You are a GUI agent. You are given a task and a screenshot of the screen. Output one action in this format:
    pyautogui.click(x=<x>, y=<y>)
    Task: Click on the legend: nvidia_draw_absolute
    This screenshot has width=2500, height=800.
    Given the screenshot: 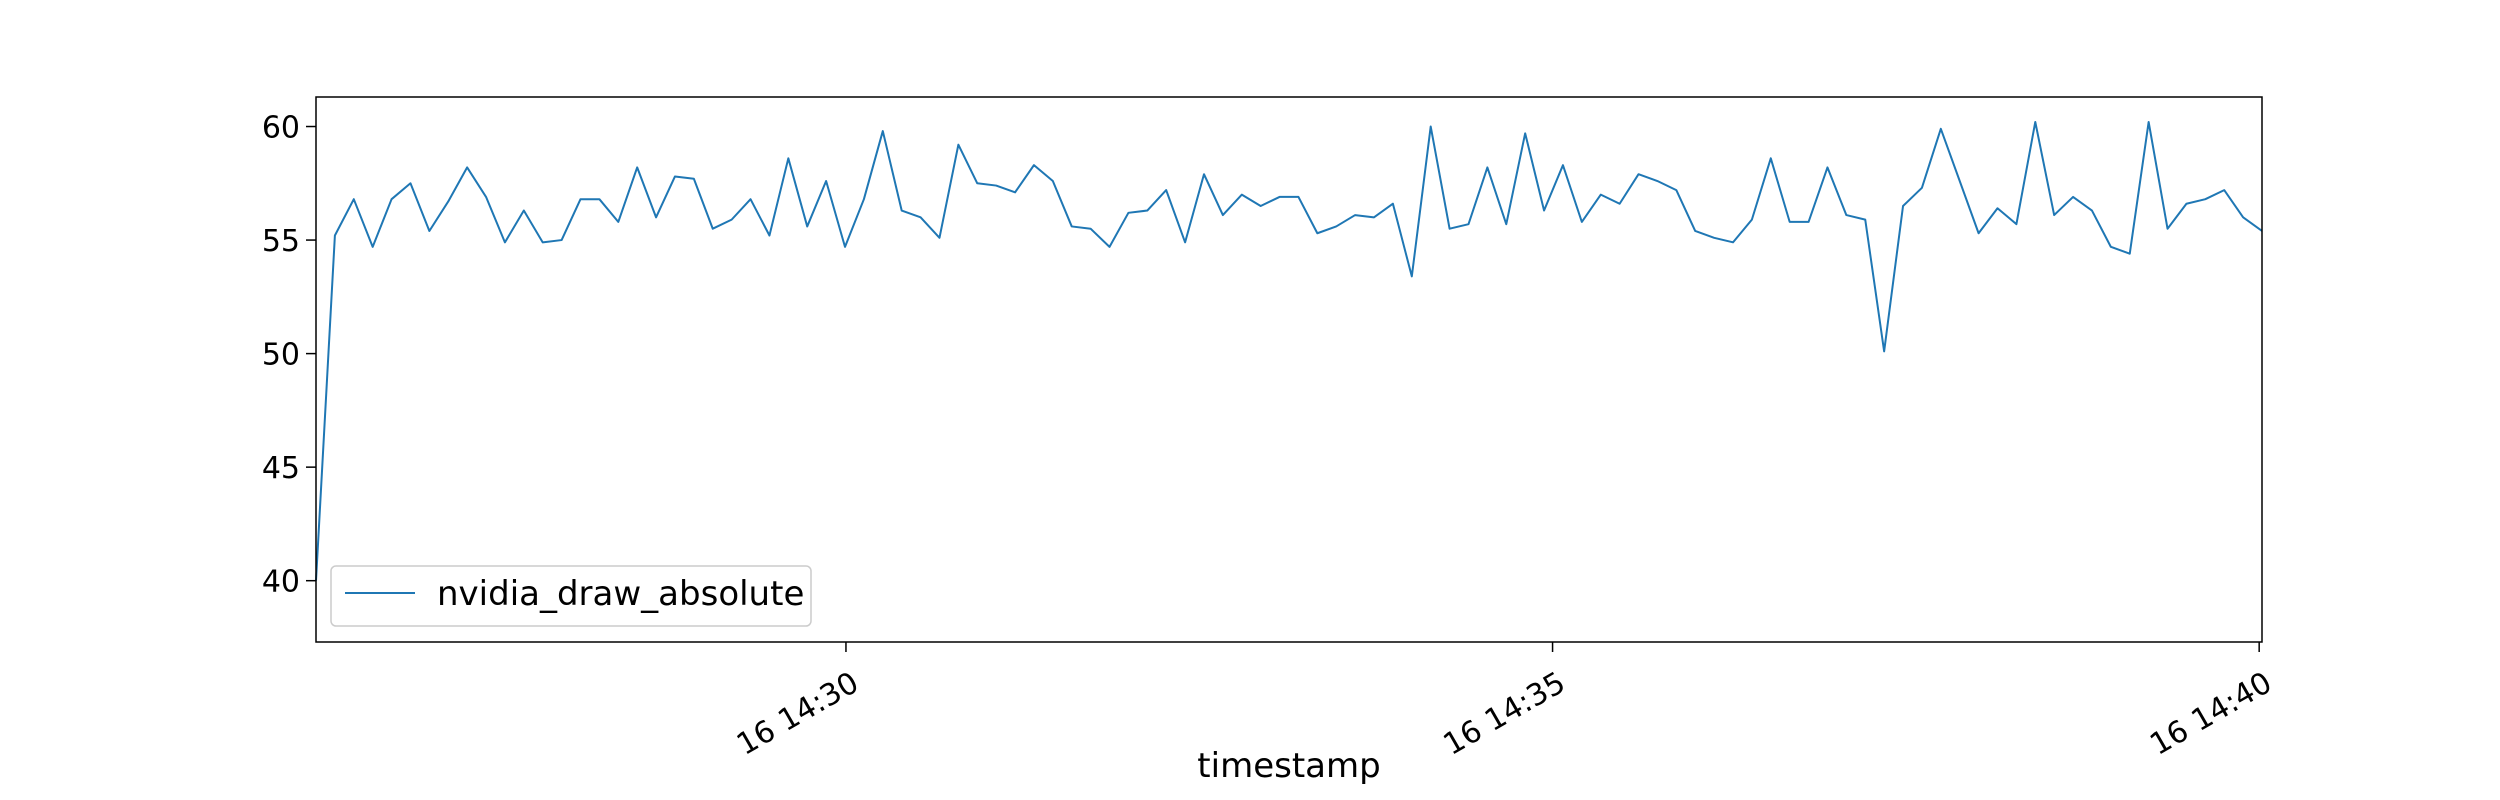 What is the action you would take?
    pyautogui.click(x=571, y=596)
    